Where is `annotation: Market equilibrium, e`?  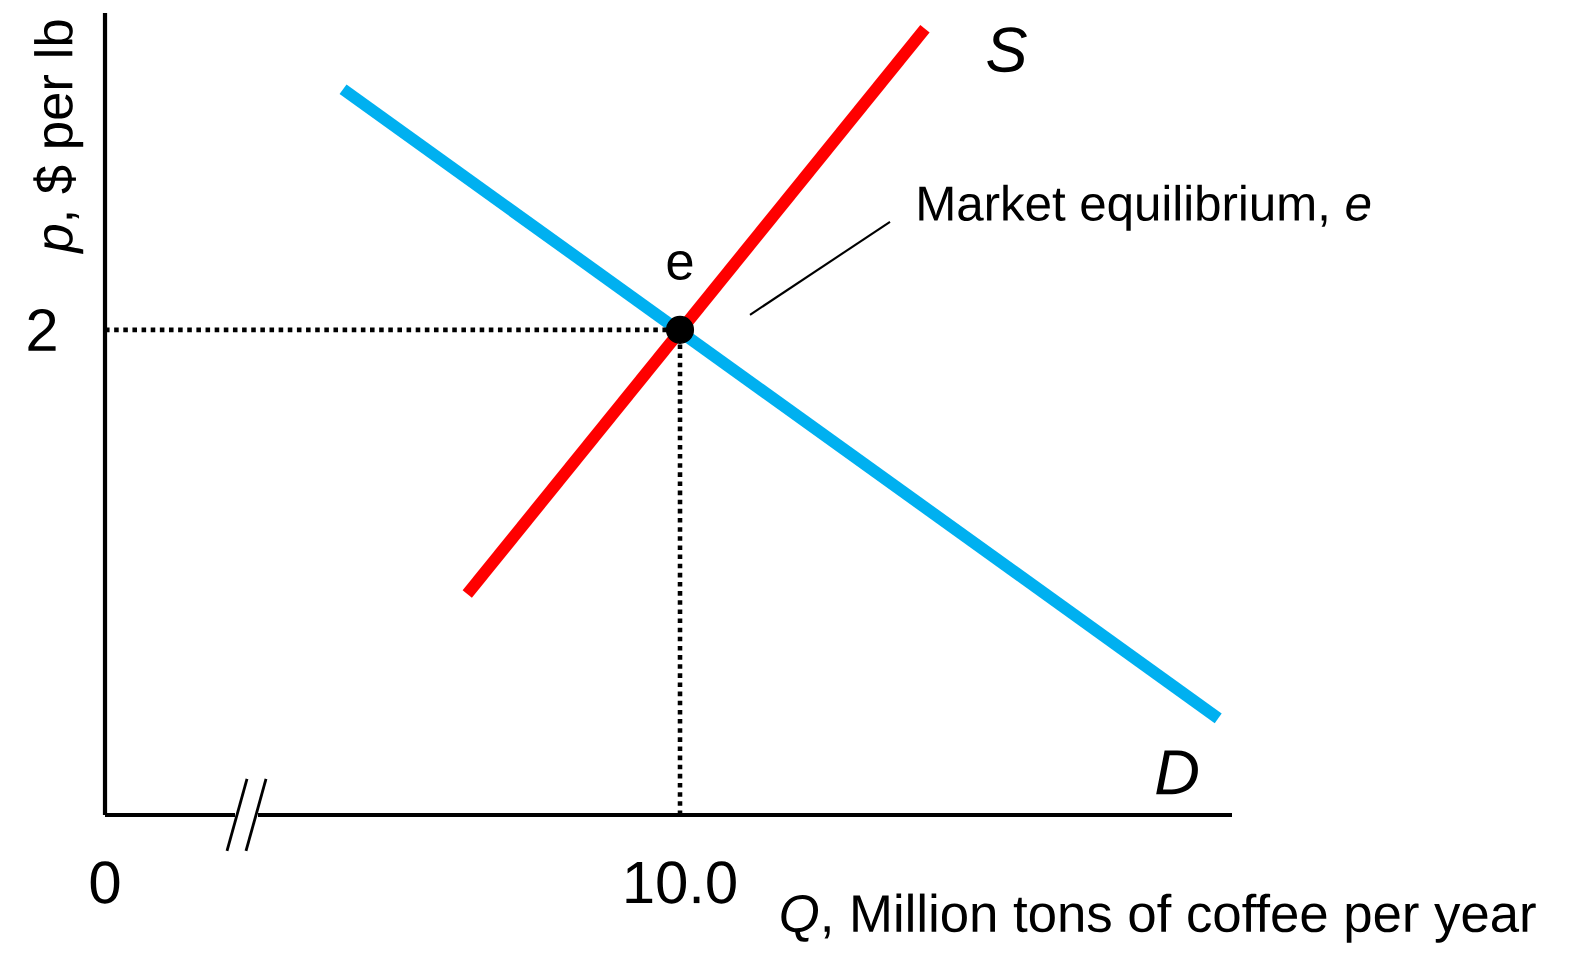
annotation: Market equilibrium, e is located at coordinates (1145, 207).